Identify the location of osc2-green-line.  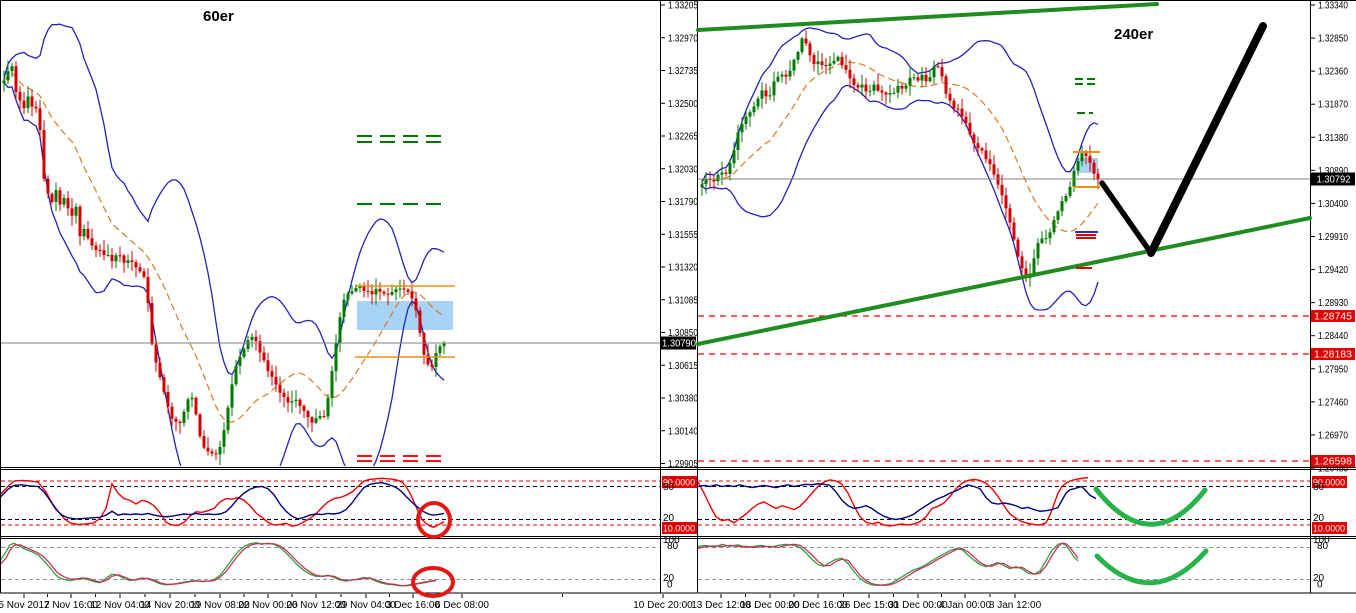
(219, 564).